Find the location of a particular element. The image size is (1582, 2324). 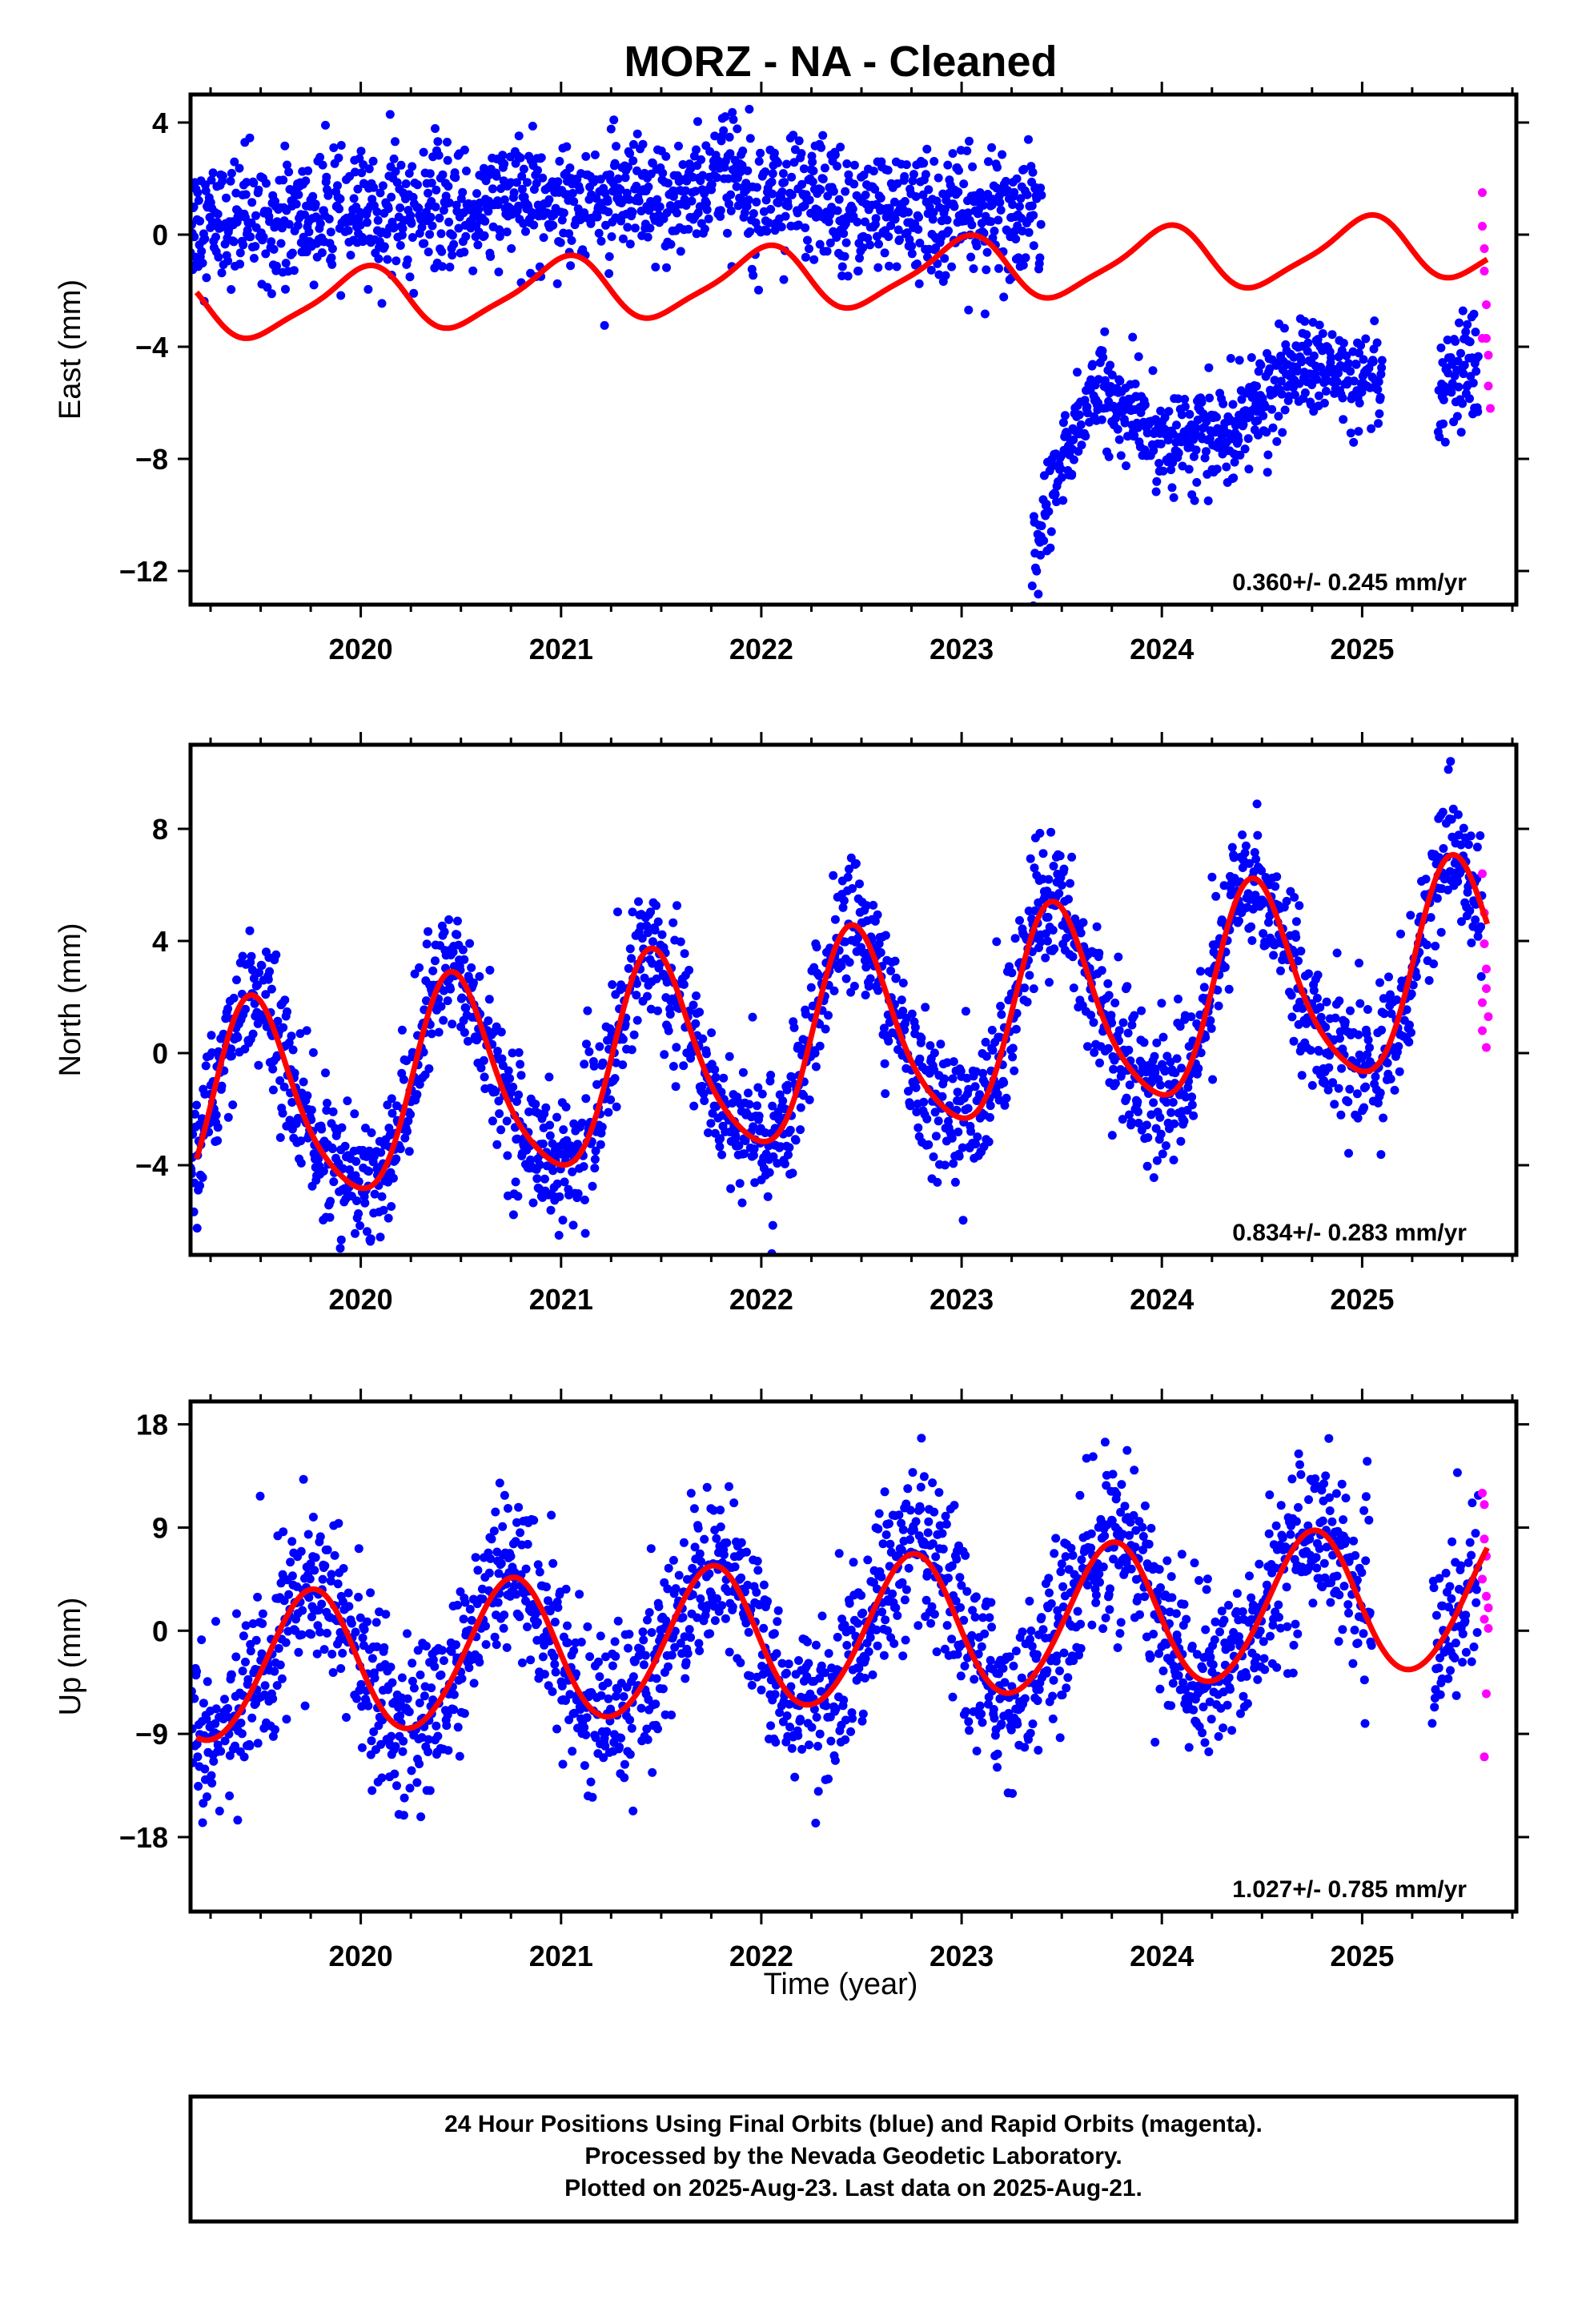

east-rapid-orbit-points is located at coordinates (1487, 300).